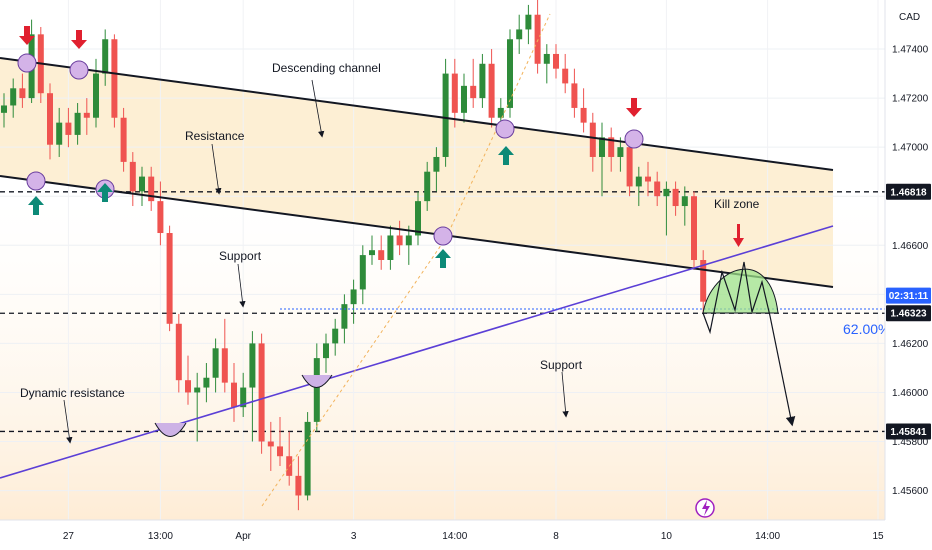 The height and width of the screenshot is (550, 932). What do you see at coordinates (767, 536) in the screenshot?
I see `time-tick-7: 14:00` at bounding box center [767, 536].